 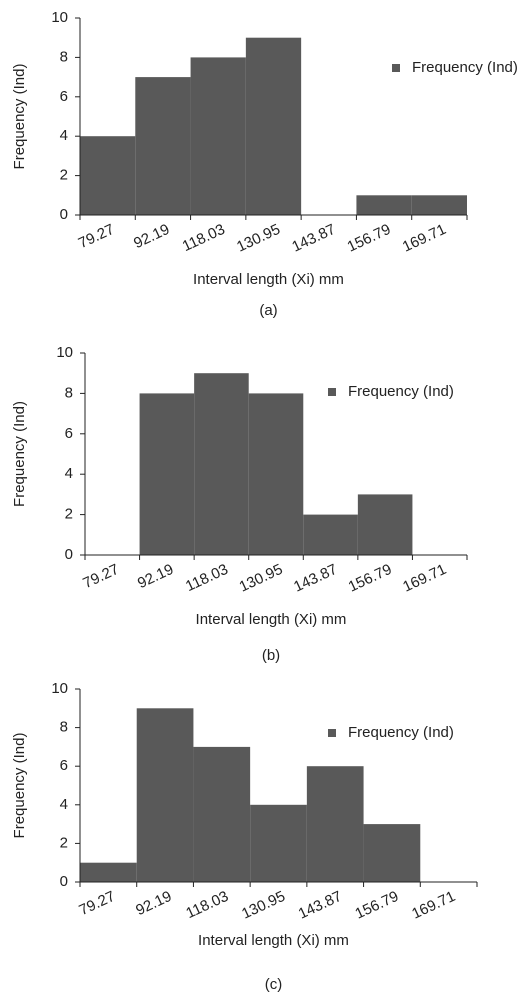 I want to click on caption: (b), so click(x=271, y=655).